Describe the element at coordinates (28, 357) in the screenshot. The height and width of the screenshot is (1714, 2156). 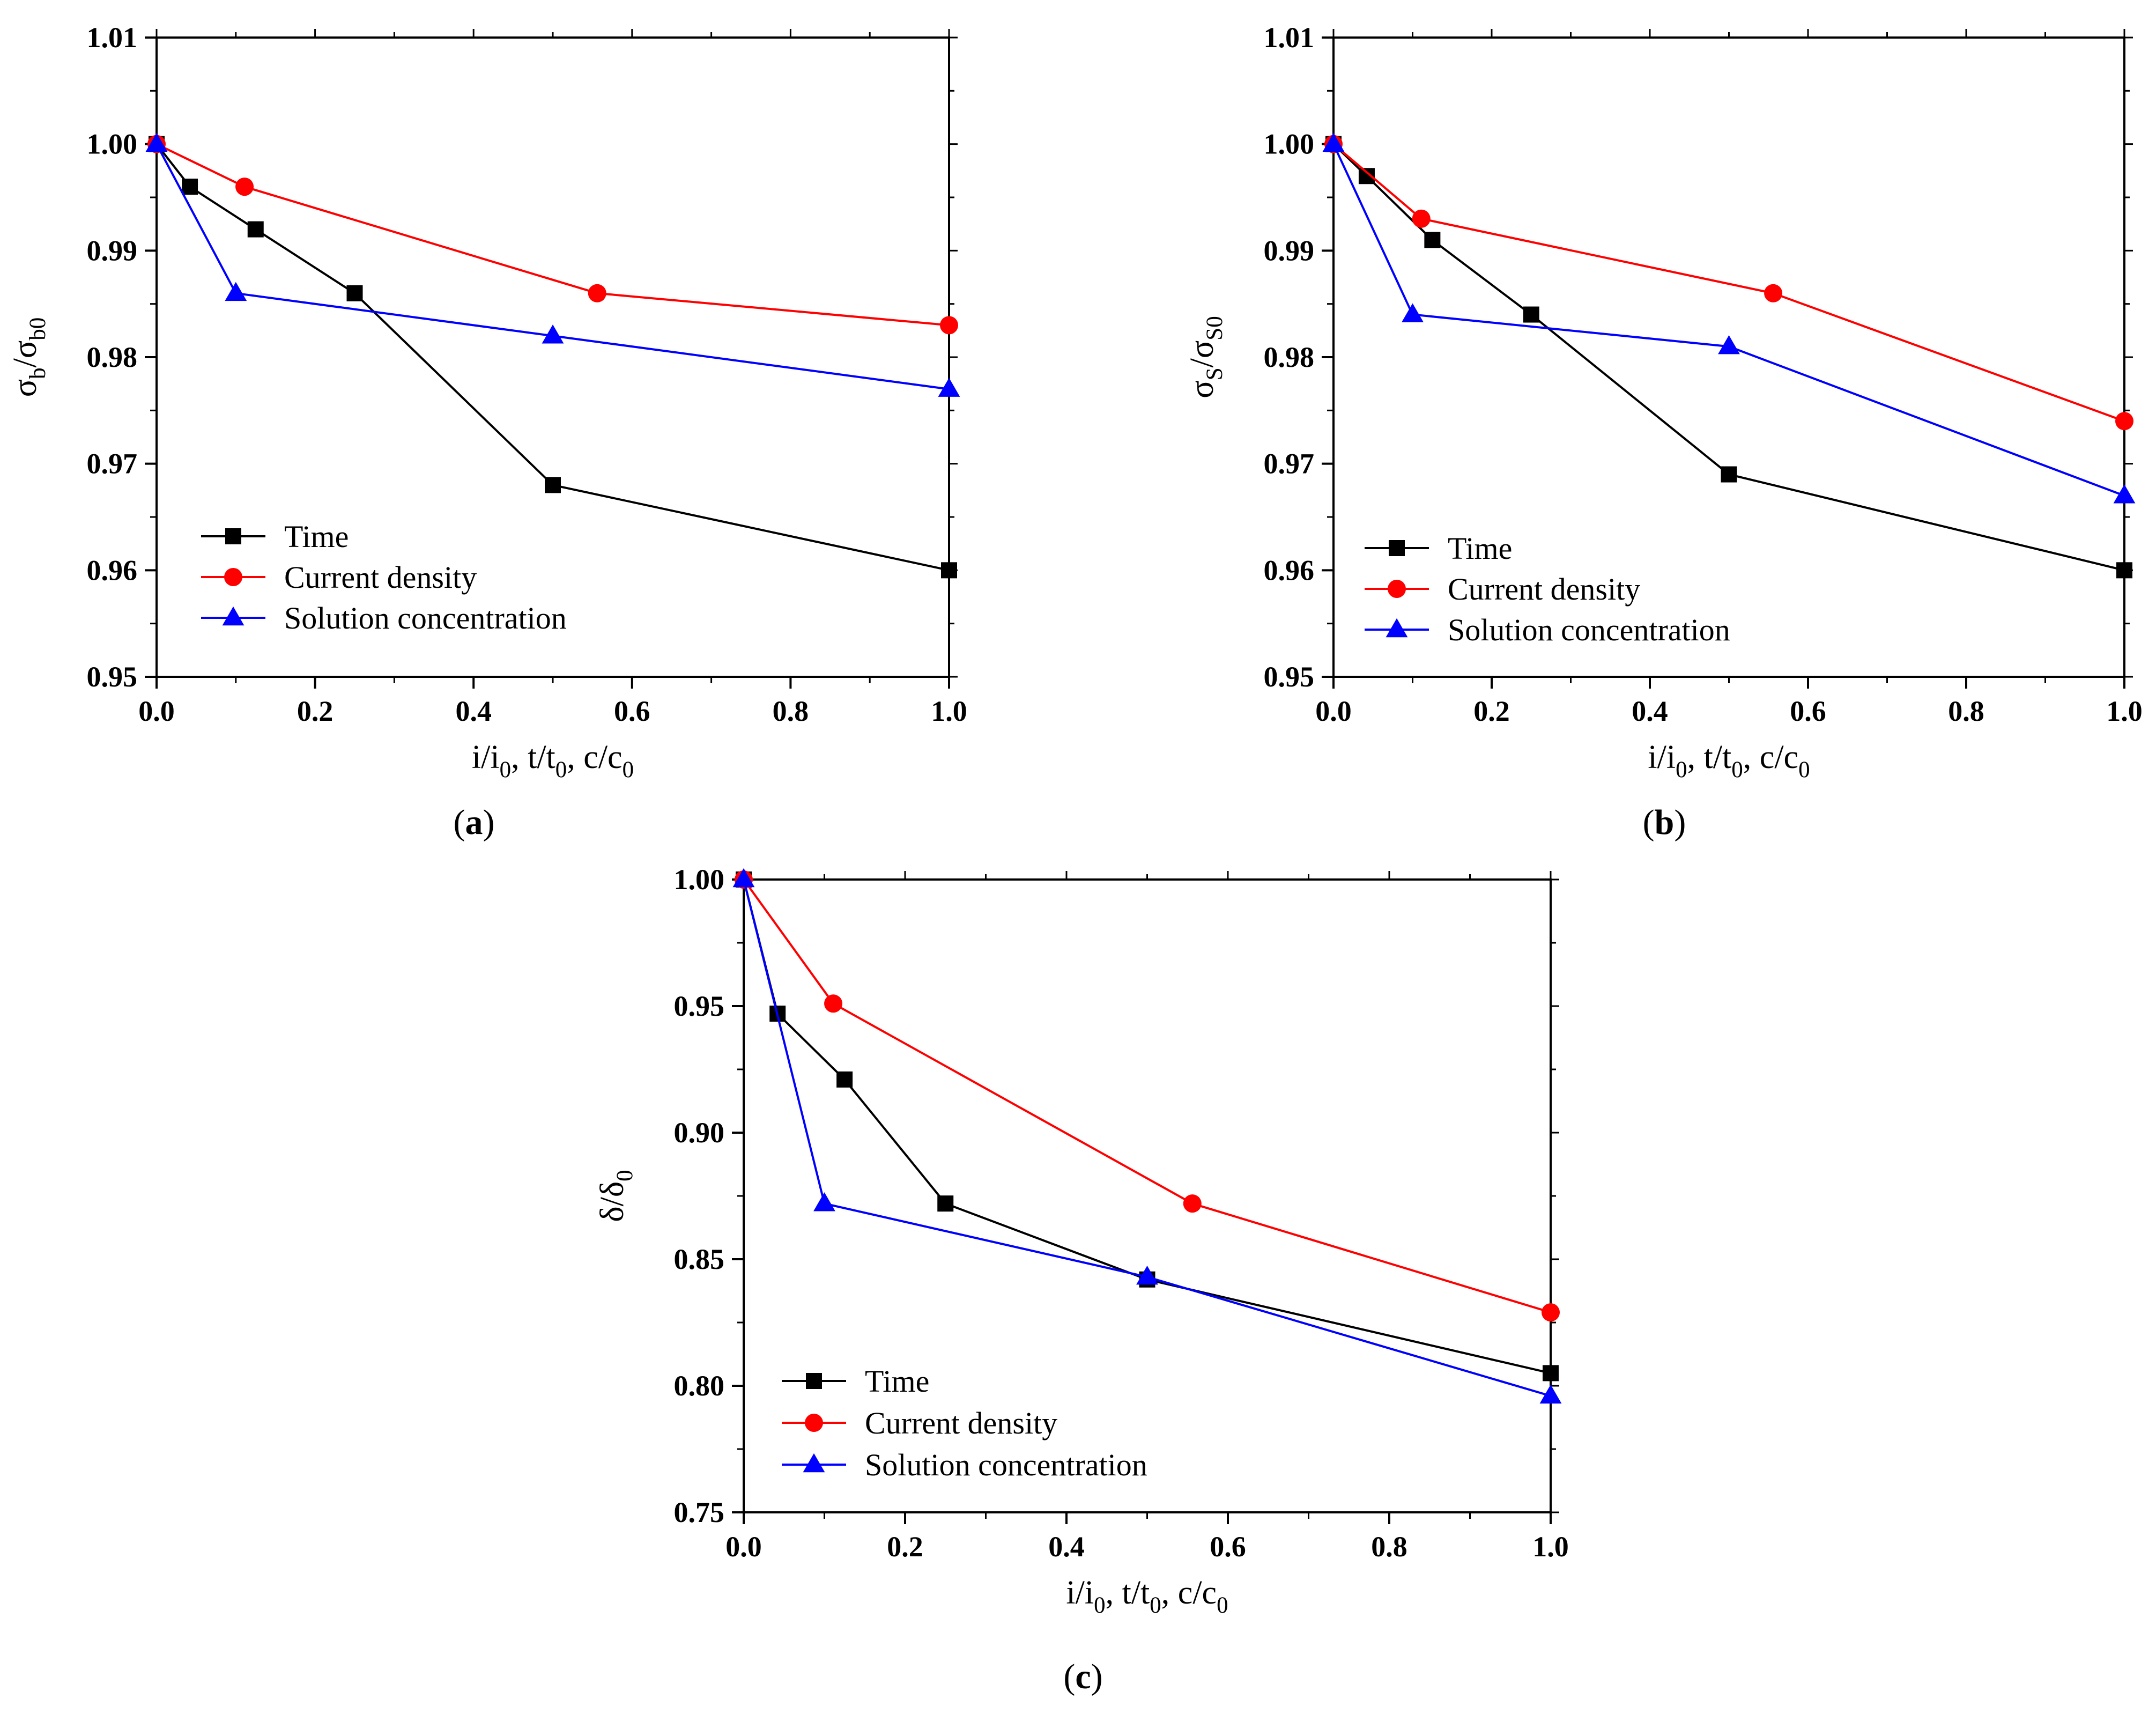
I see `y-axis-title: σb/σb0` at that location.